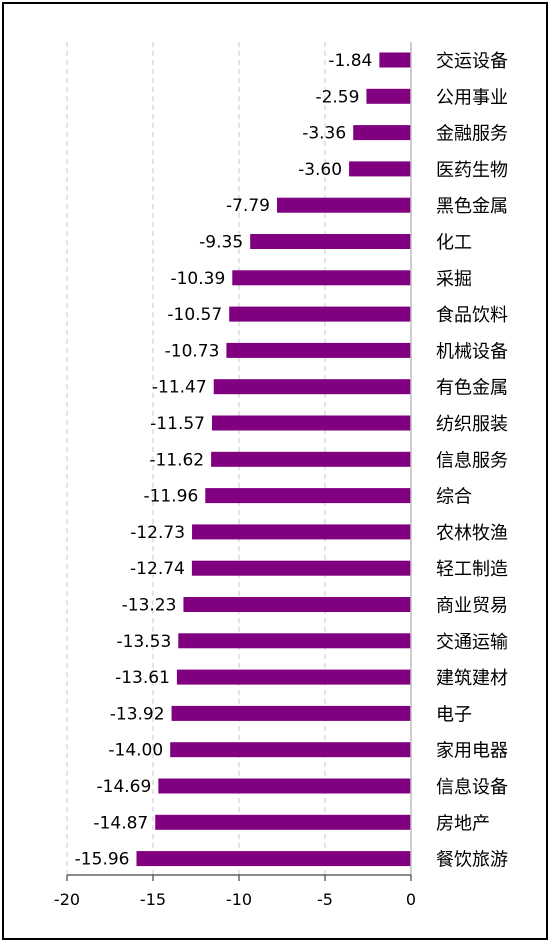  What do you see at coordinates (149, 606) in the screenshot?
I see `data-label: -13.23` at bounding box center [149, 606].